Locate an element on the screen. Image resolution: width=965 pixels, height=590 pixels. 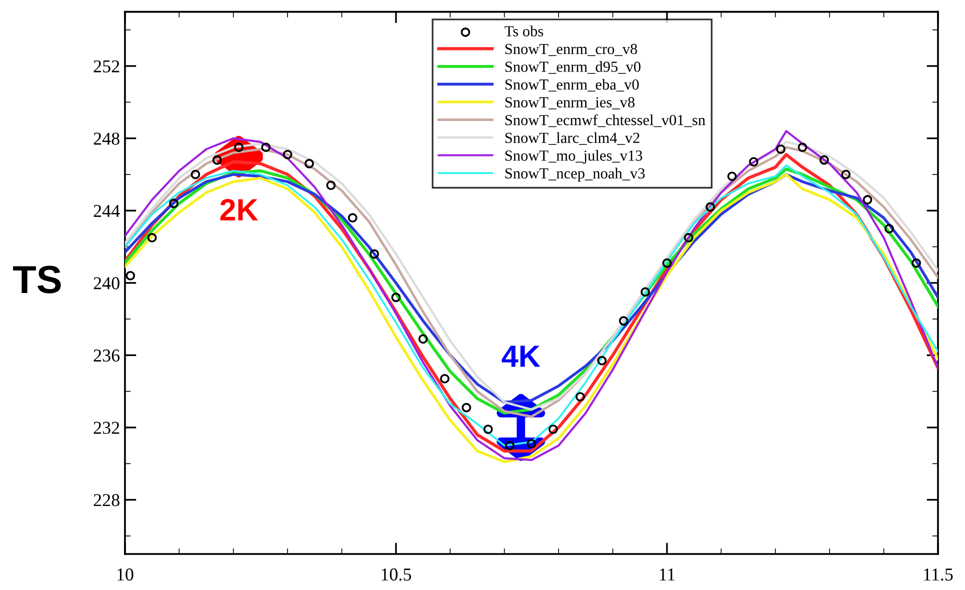
legend-label: SnowT_enrm_ies_v8 is located at coordinates (570, 103).